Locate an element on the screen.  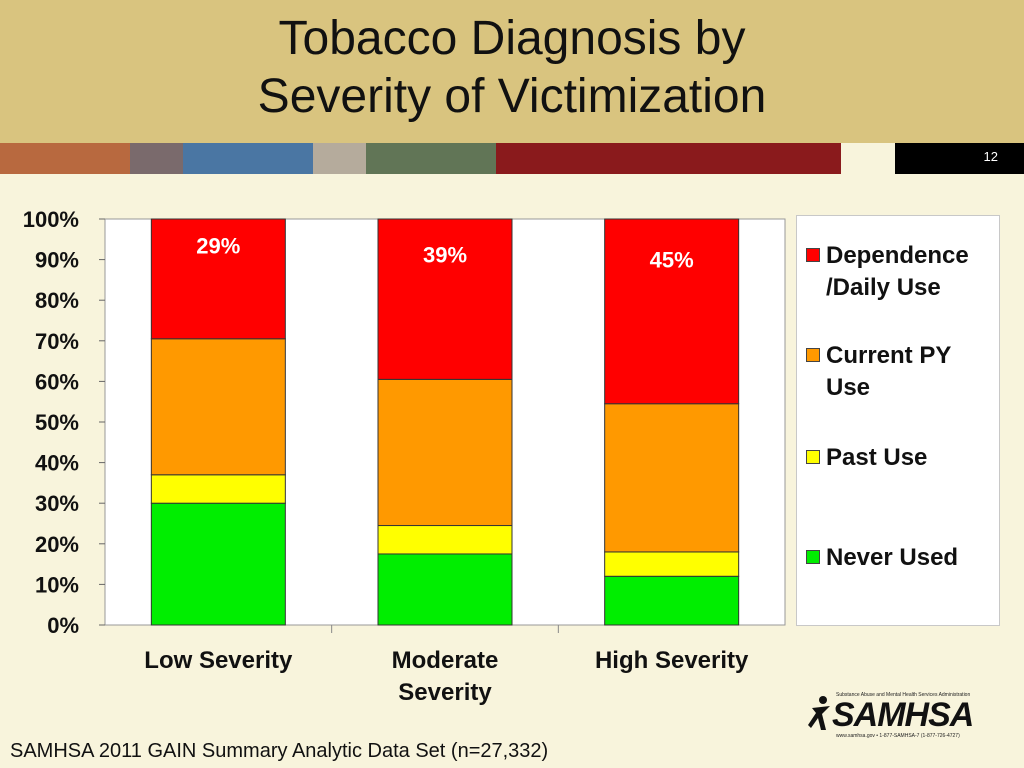
slide-title-line-1: Tobacco Diagnosis by is located at coordinates (512, 38).